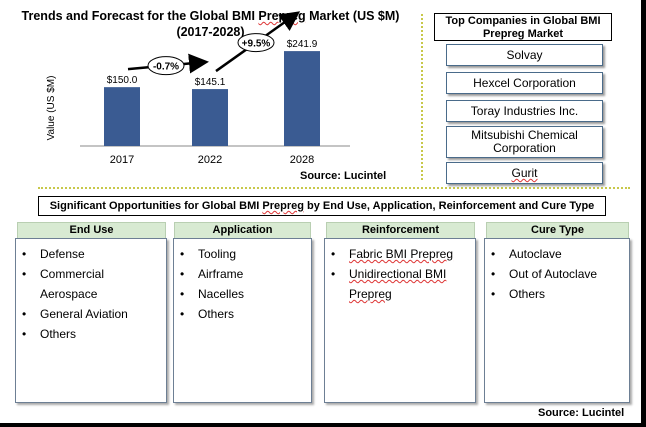  Describe the element at coordinates (122, 116) in the screenshot. I see `bar-2017` at that location.